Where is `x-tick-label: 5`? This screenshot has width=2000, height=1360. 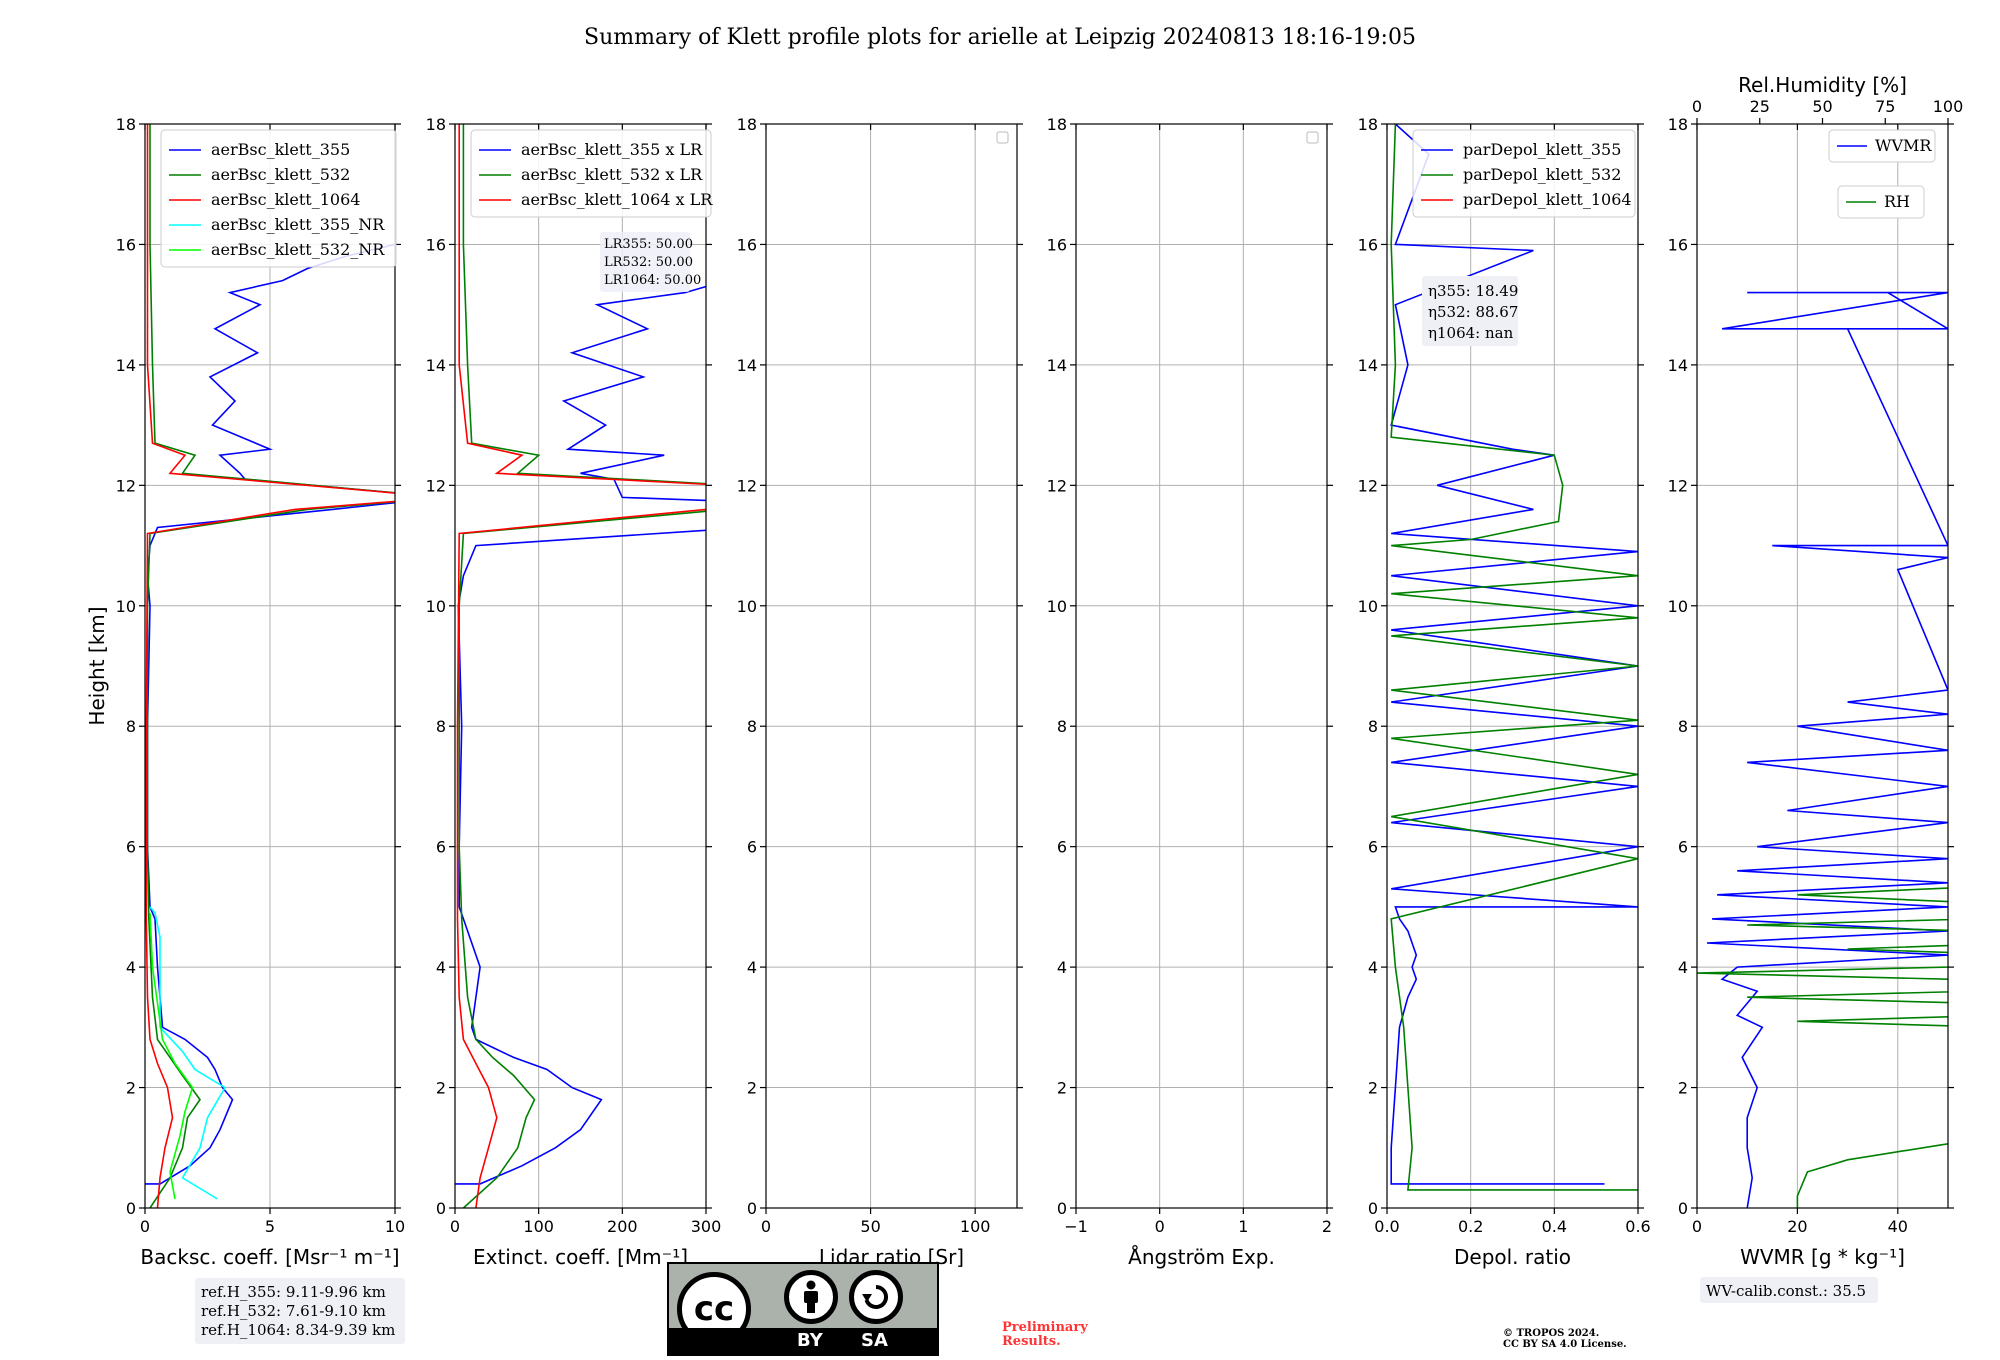
x-tick-label: 5 is located at coordinates (270, 1226).